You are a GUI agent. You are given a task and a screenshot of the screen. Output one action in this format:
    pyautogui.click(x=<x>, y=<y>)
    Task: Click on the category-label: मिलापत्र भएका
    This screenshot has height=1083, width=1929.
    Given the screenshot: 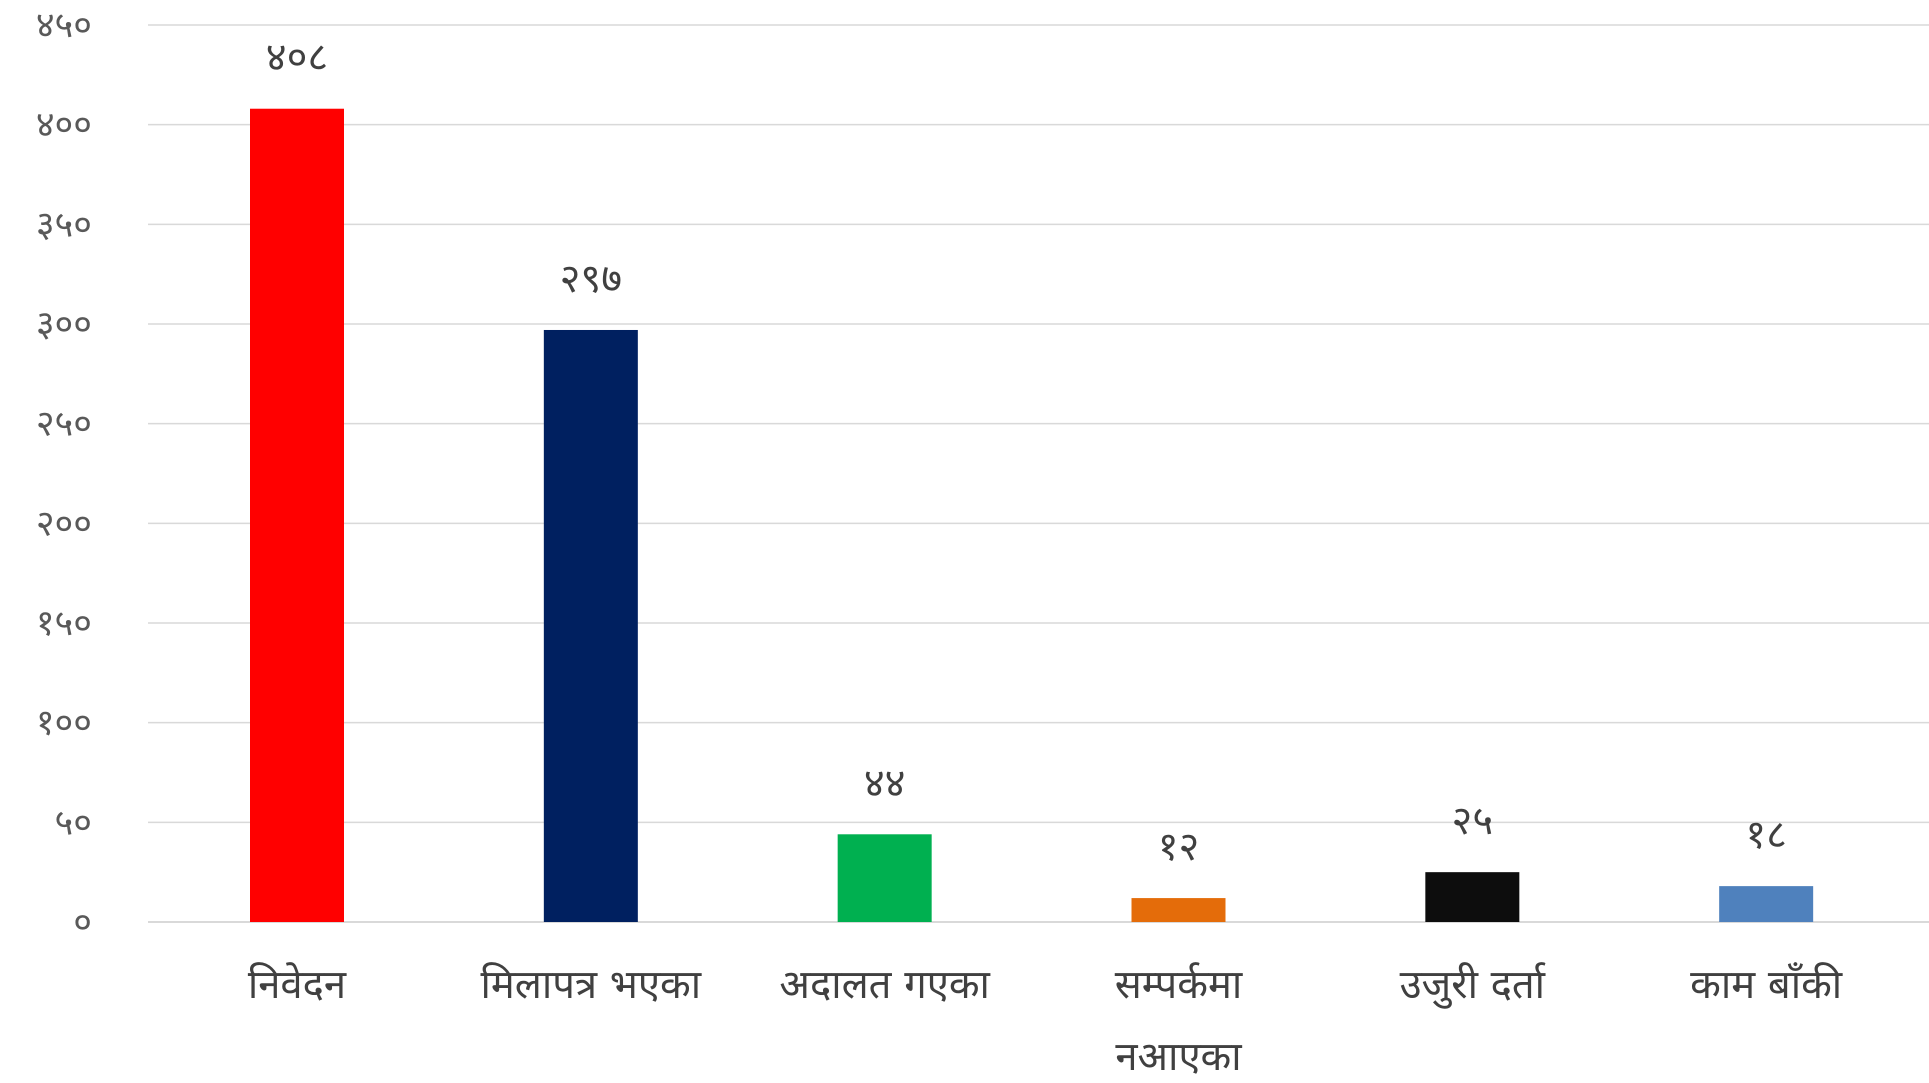 What is the action you would take?
    pyautogui.click(x=591, y=985)
    